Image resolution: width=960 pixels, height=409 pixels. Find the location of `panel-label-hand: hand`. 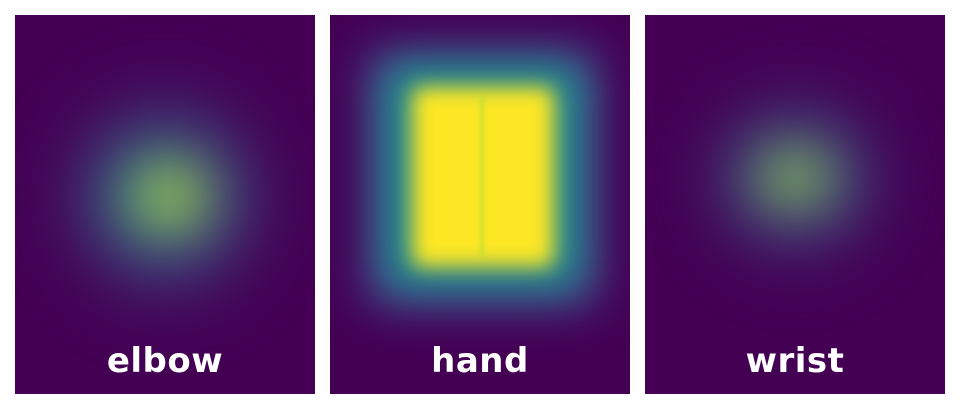

panel-label-hand: hand is located at coordinates (480, 361).